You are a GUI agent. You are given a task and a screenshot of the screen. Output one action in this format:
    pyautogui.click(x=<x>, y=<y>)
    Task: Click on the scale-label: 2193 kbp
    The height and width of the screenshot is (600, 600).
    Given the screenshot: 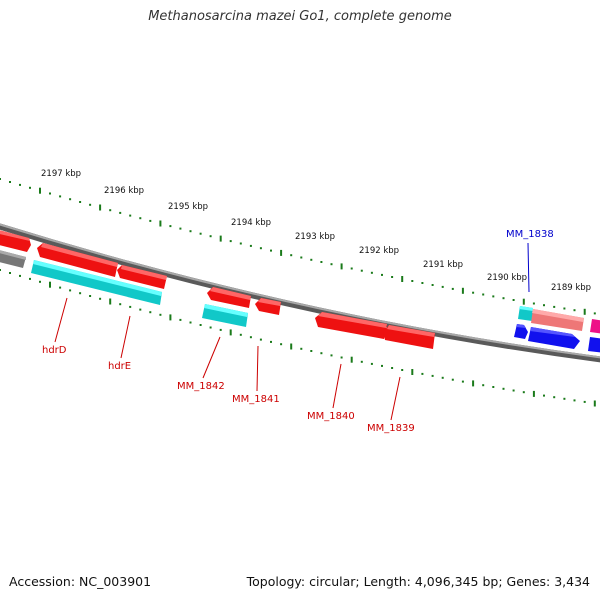 What is the action you would take?
    pyautogui.click(x=315, y=237)
    